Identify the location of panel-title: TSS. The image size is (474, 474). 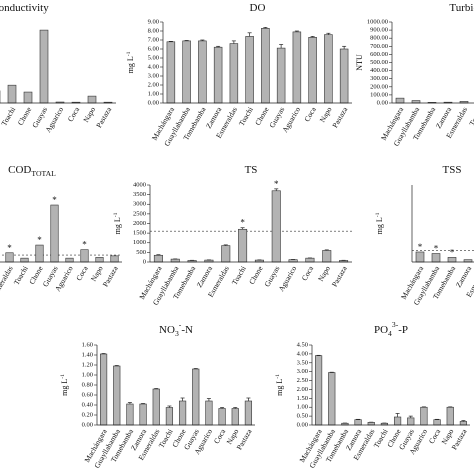
(452, 170).